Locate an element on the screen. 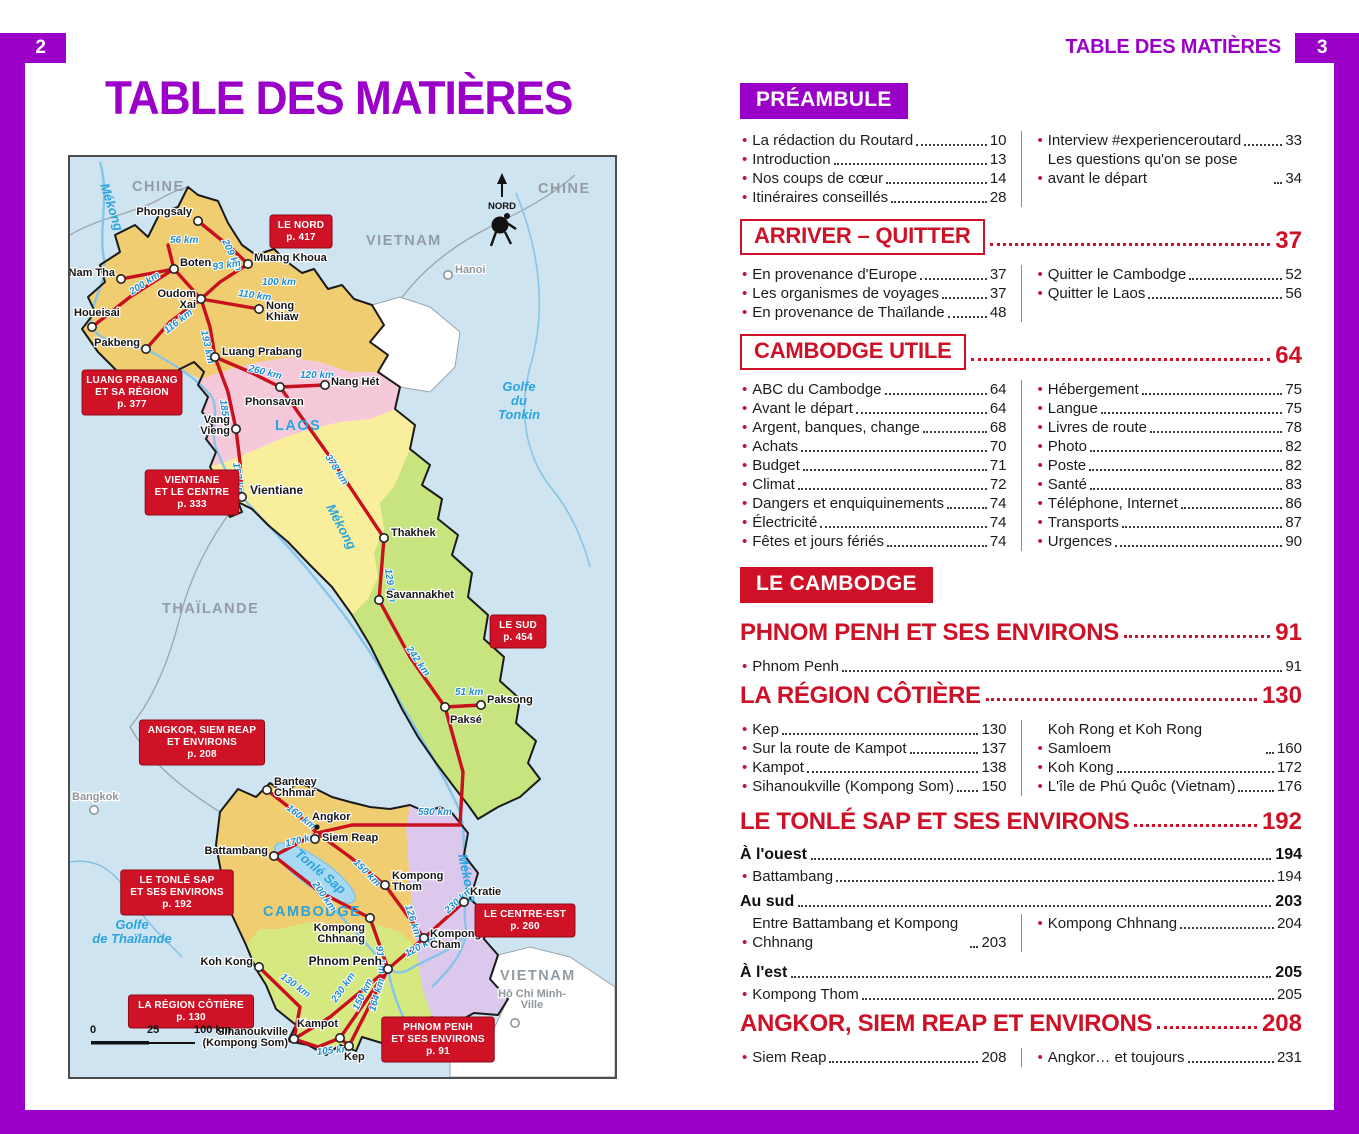  toc-item: • Téléphone, Internet 86 is located at coordinates (1169, 503).